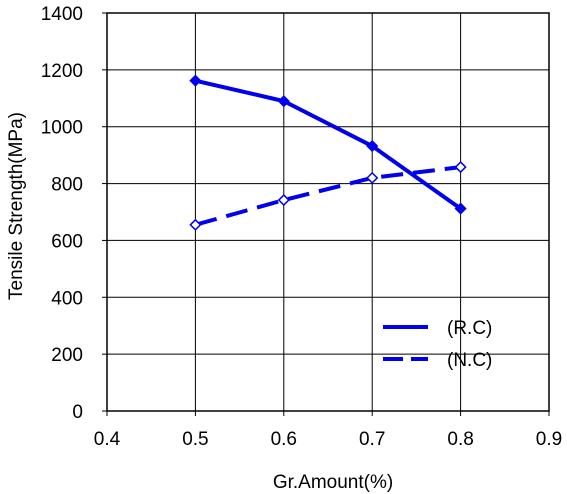 The image size is (567, 494). Describe the element at coordinates (62, 71) in the screenshot. I see `y-tick-label: 1200` at that location.